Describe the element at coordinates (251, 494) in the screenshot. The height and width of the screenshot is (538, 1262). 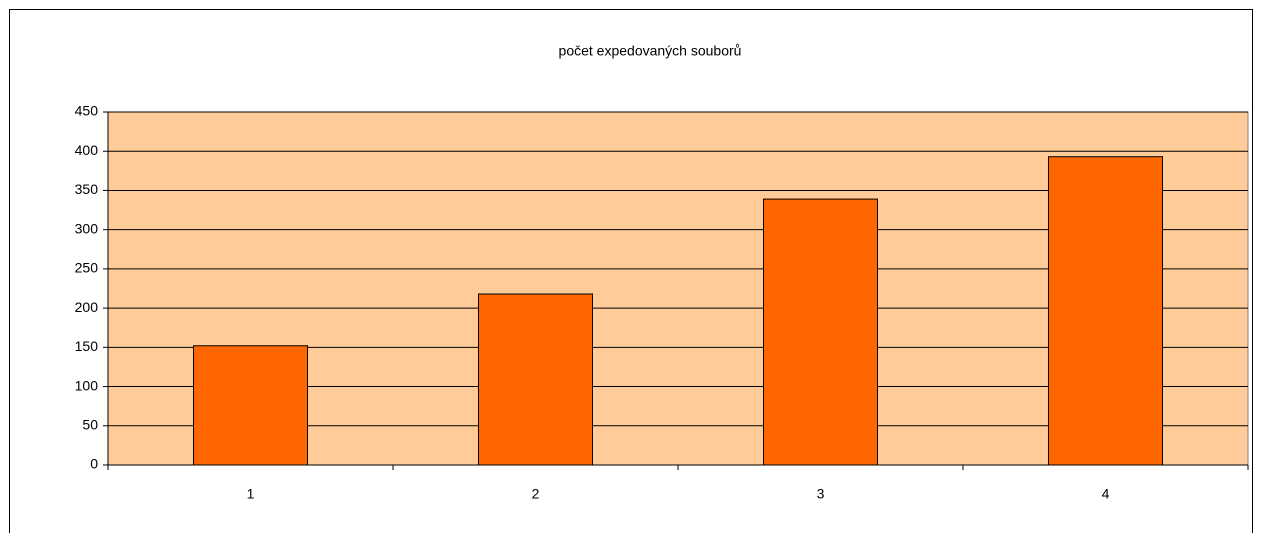
I see `x-tick-label: 1` at that location.